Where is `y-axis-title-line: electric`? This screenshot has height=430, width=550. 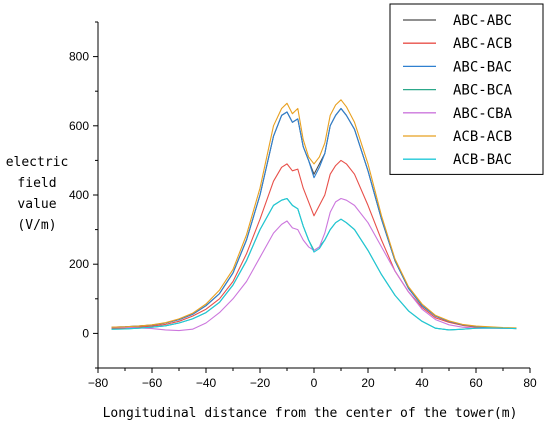 y-axis-title-line: electric is located at coordinates (37, 162).